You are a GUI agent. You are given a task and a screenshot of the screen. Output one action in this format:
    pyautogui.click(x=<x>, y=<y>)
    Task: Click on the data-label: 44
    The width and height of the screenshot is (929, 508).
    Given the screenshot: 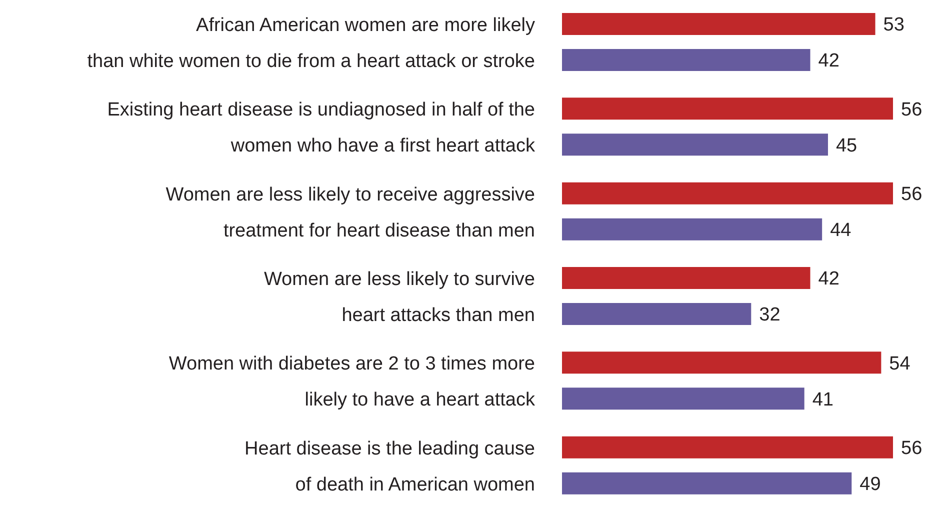 What is the action you would take?
    pyautogui.click(x=841, y=231)
    